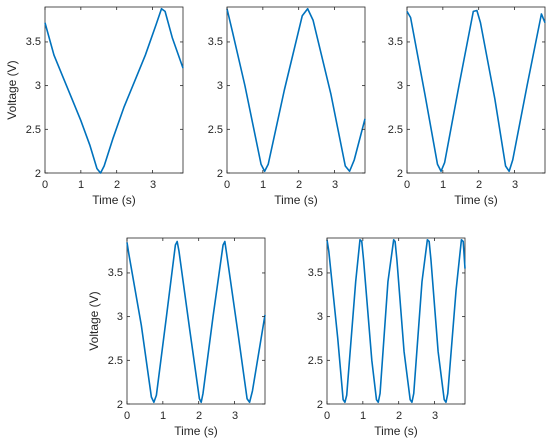  What do you see at coordinates (38, 86) in the screenshot?
I see `panel-1-ytick-label-2: 3` at bounding box center [38, 86].